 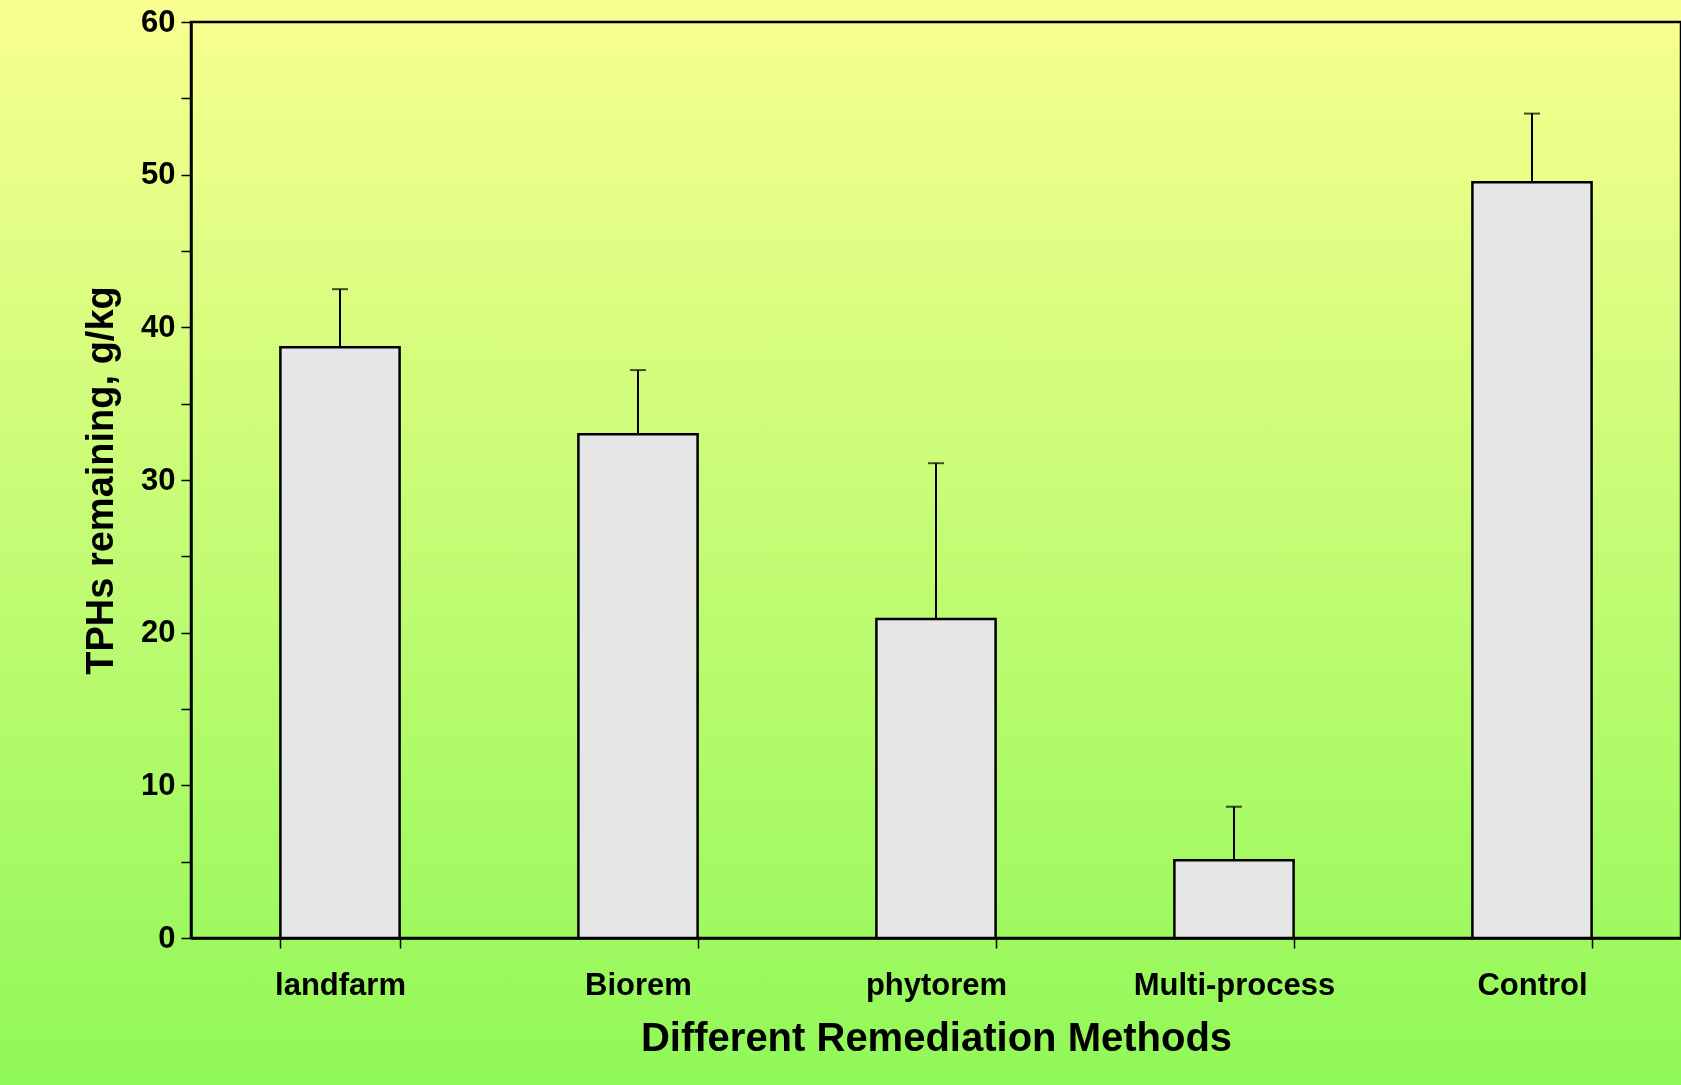 I want to click on x-tick-label: Biorem, so click(x=638, y=984).